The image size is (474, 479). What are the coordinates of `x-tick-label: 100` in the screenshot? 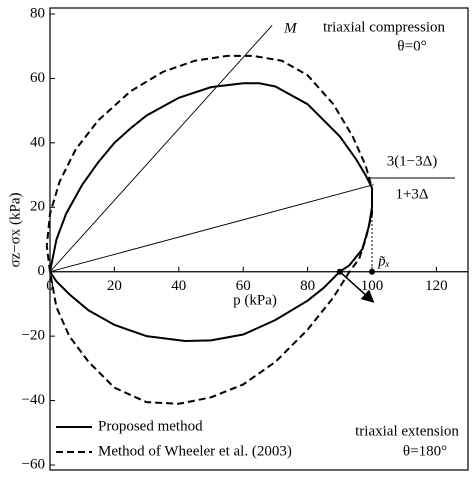 It's located at (372, 286).